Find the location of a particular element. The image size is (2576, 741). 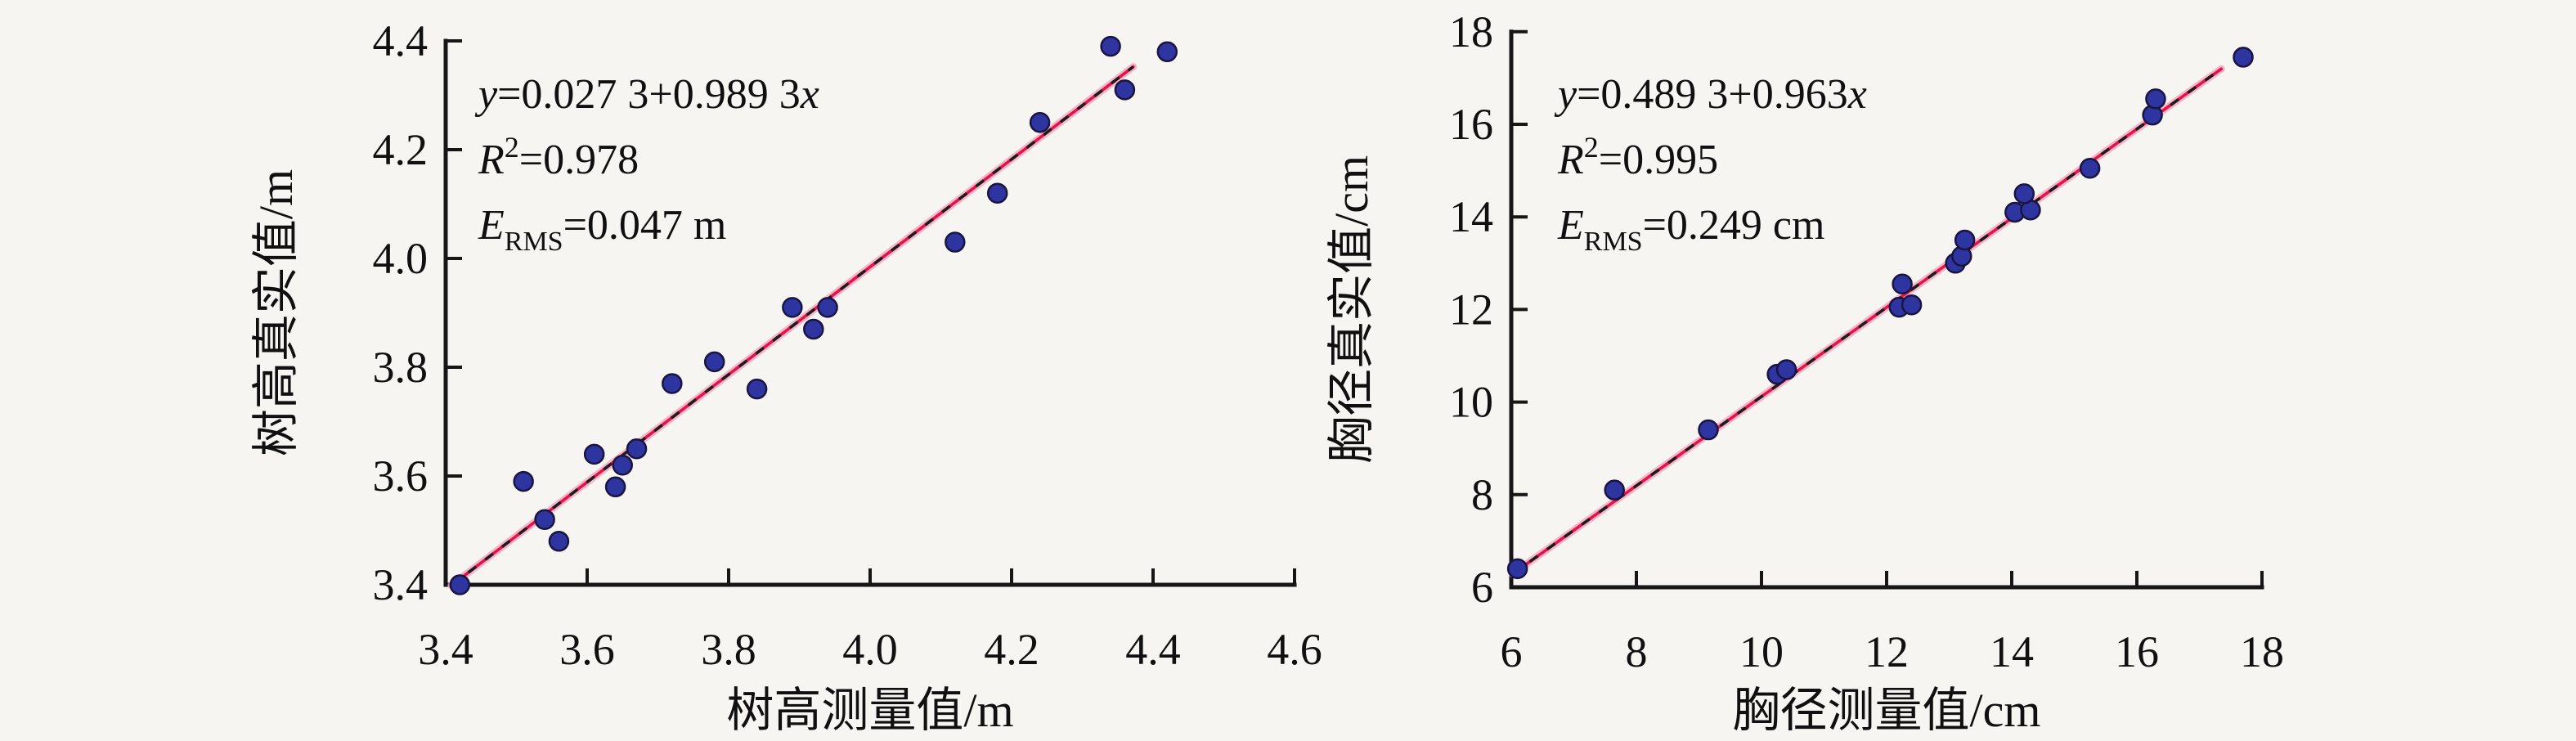

annotation-segment: =0.249 cm is located at coordinates (1734, 225).